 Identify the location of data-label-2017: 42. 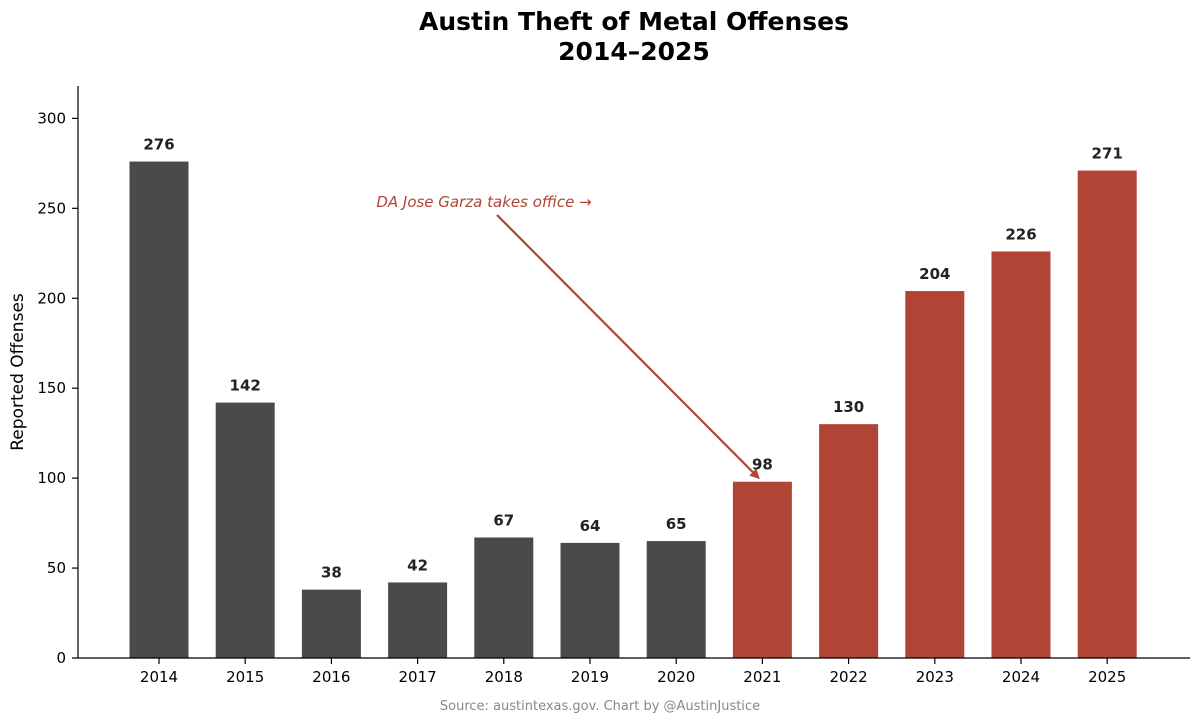
(417, 565).